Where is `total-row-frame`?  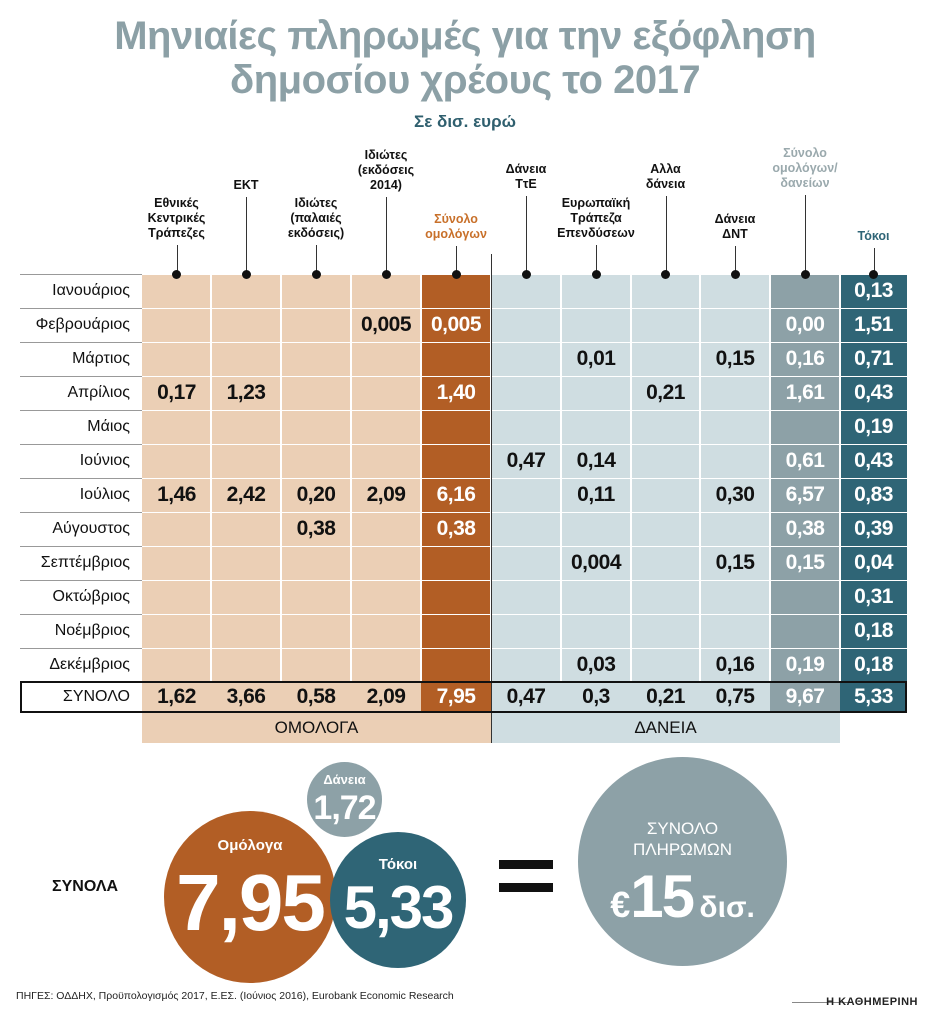
total-row-frame is located at coordinates (463, 697).